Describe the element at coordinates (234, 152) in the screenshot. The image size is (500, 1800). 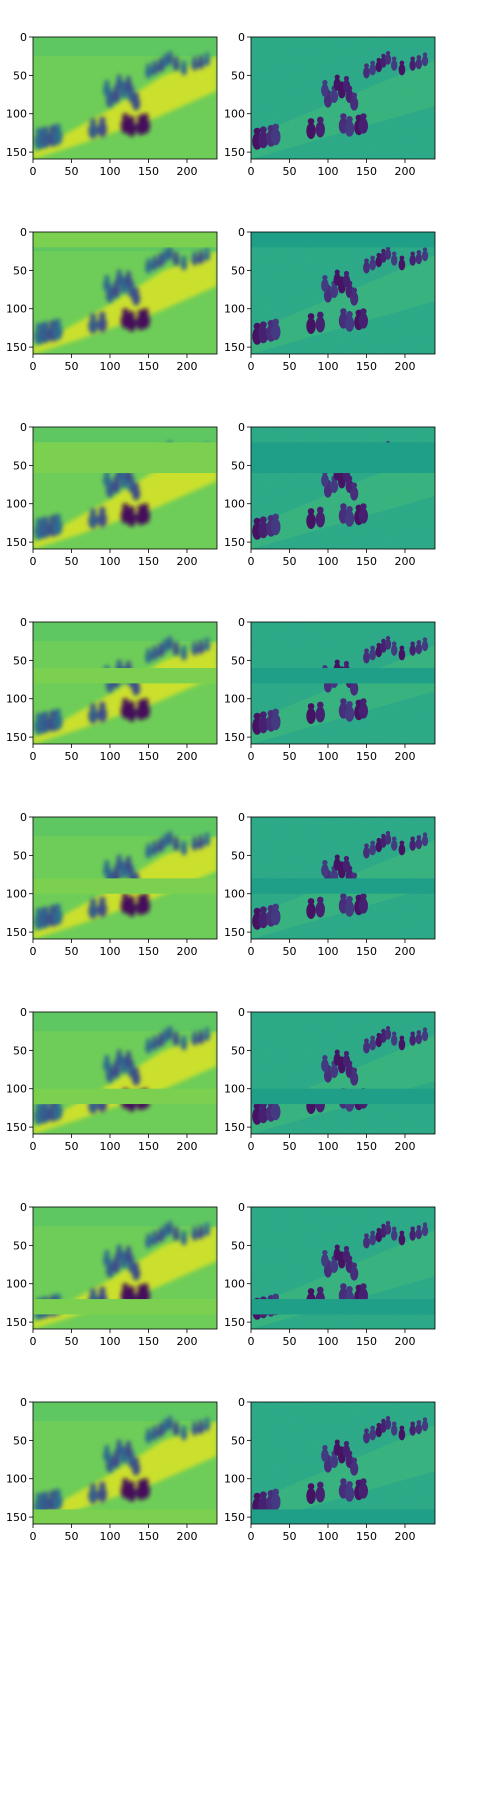
I see `y-tick-label: 150` at that location.